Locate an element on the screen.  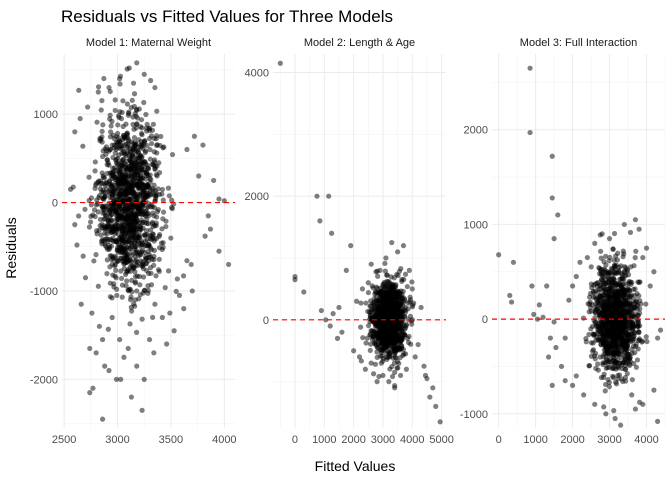
x-tick-label: 2000 is located at coordinates (353, 440).